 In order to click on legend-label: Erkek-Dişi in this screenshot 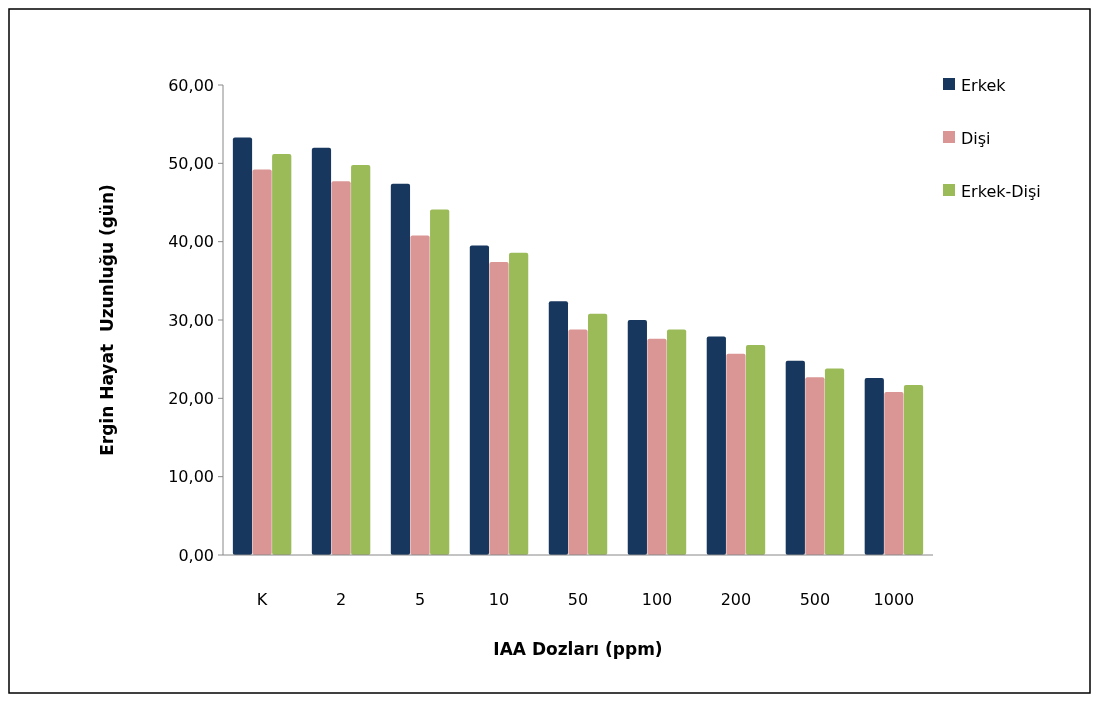, I will do `click(1001, 191)`.